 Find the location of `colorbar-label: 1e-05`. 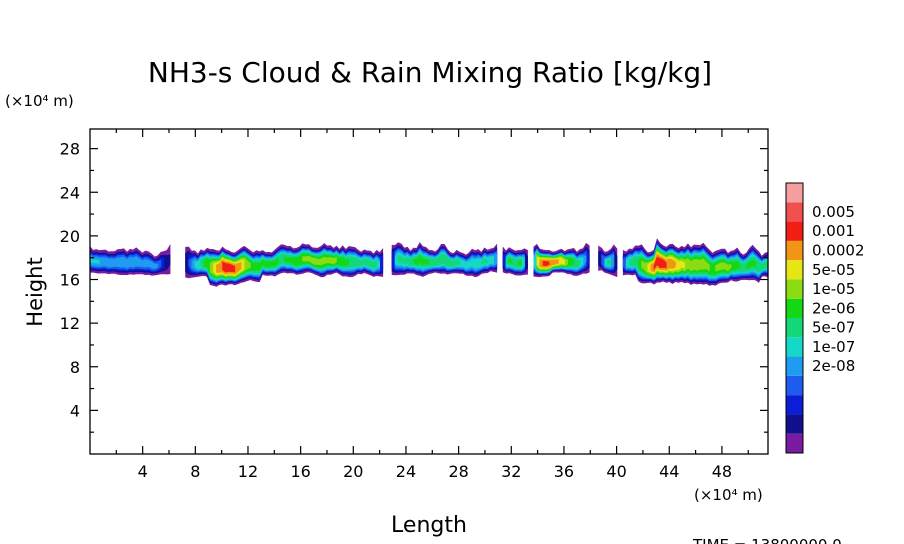

colorbar-label: 1e-05 is located at coordinates (833, 289).